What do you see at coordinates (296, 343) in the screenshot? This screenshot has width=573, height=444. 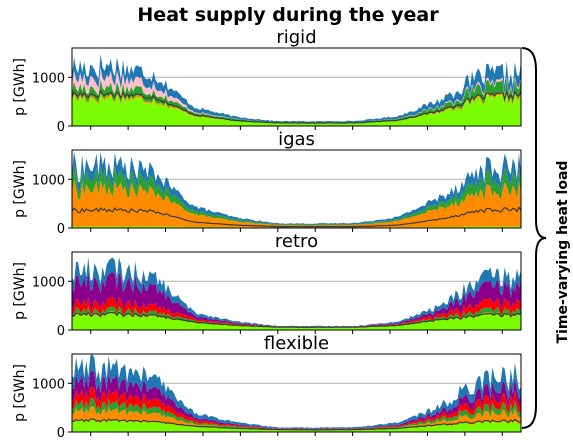 I see `panel-subtitle: flexible` at bounding box center [296, 343].